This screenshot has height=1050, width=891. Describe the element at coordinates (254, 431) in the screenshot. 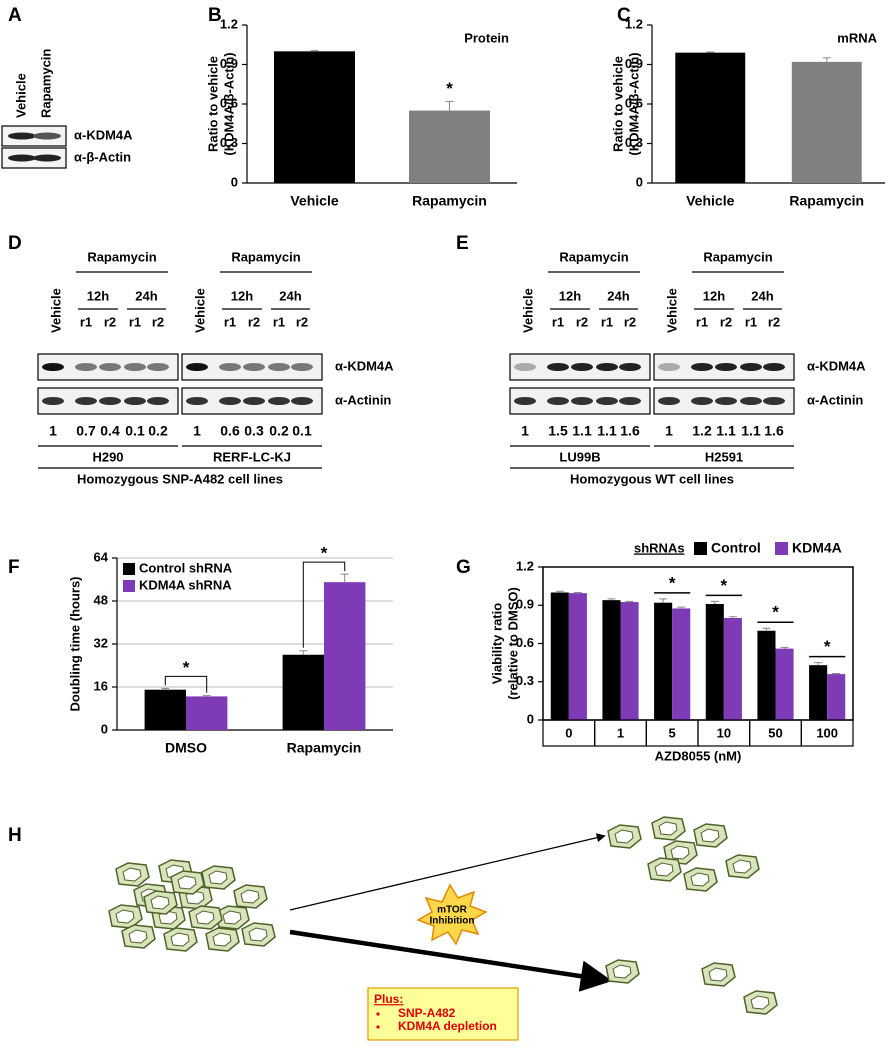

I see `quantification: 0.3` at that location.